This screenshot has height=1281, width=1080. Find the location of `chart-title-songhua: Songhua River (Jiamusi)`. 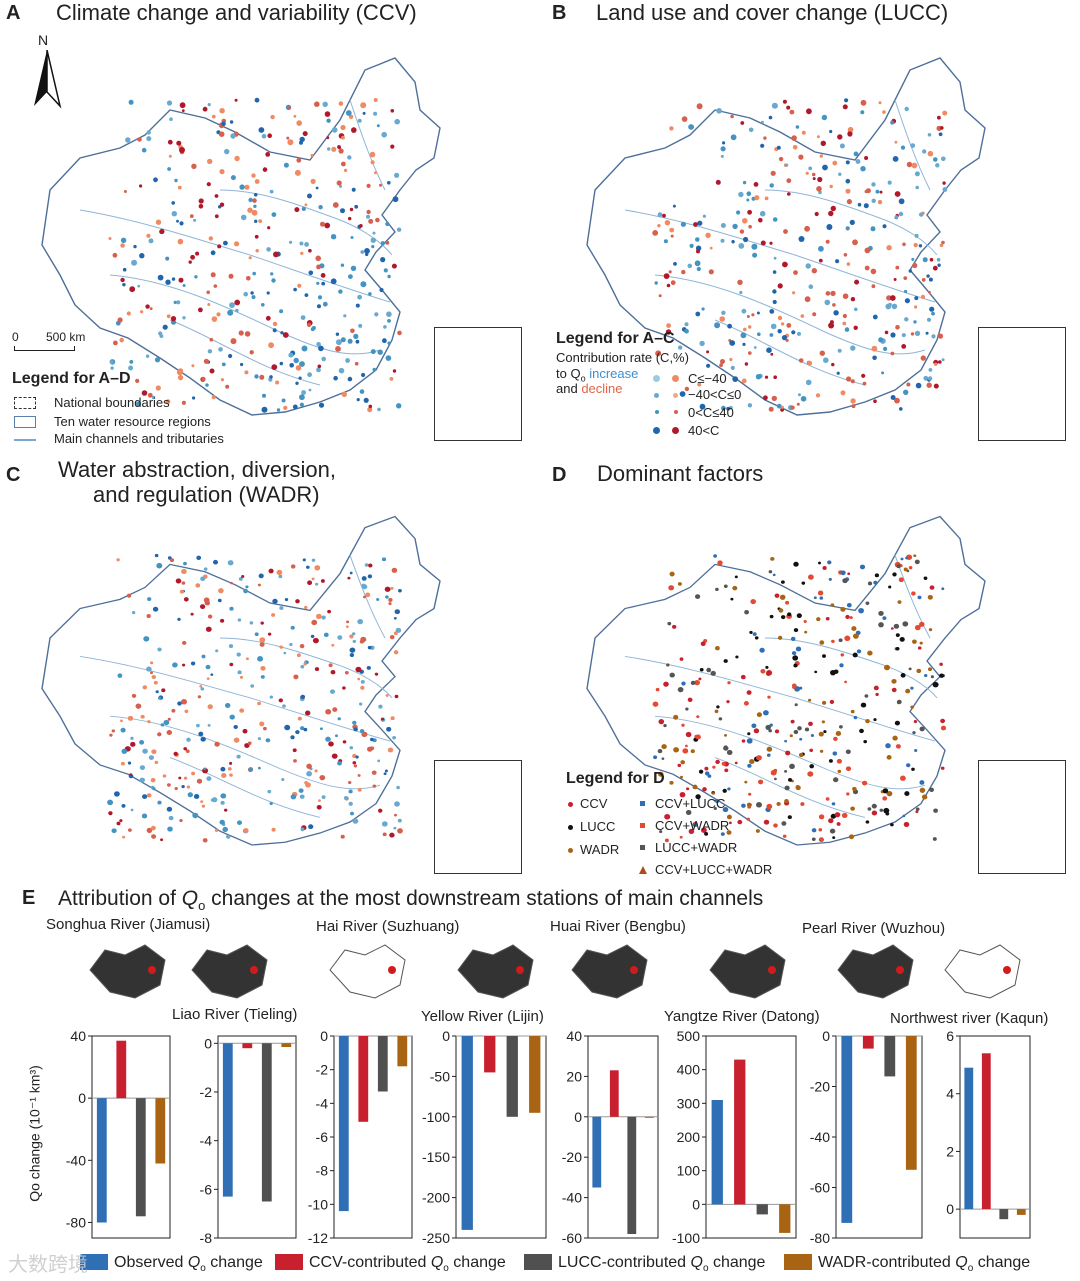

chart-title-songhua: Songhua River (Jiamusi) is located at coordinates (128, 924).